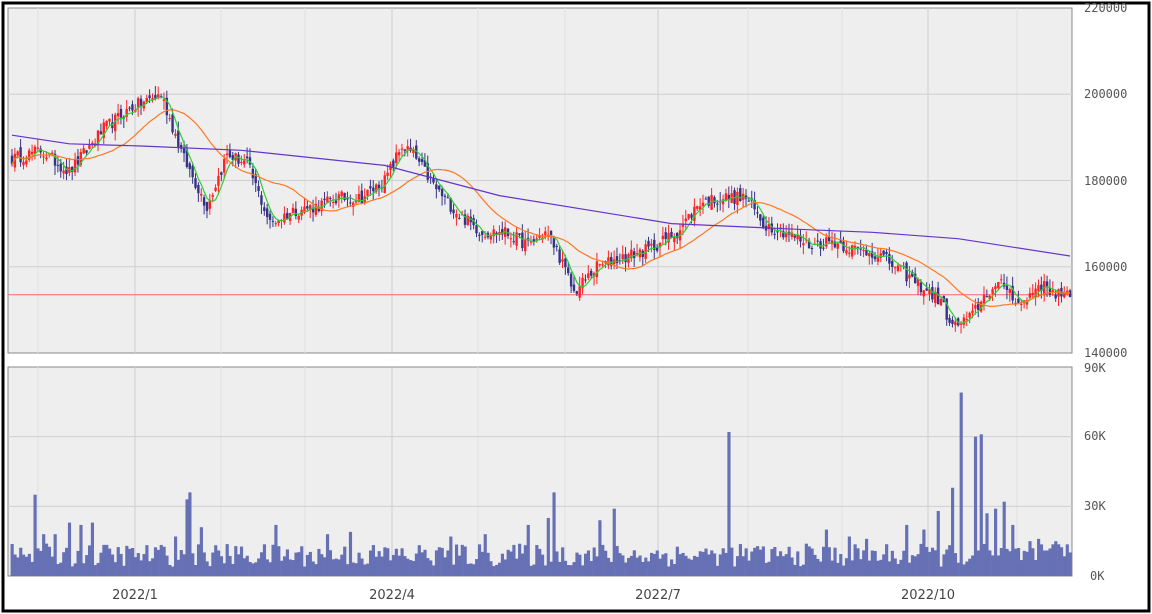 The width and height of the screenshot is (1152, 614). Describe the element at coordinates (1105, 94) in the screenshot. I see `price-tick-label: 200000` at that location.